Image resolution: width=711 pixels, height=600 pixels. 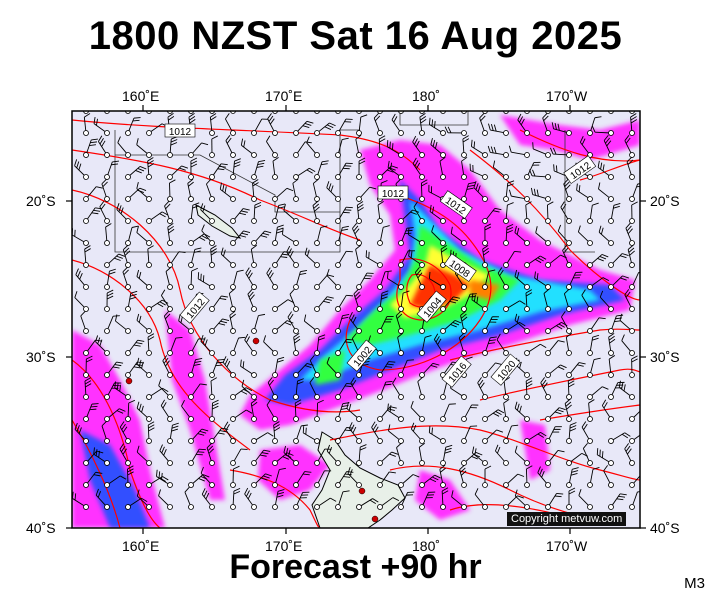 What do you see at coordinates (141, 546) in the screenshot?
I see `lon-label-bottom: 160˚E` at bounding box center [141, 546].